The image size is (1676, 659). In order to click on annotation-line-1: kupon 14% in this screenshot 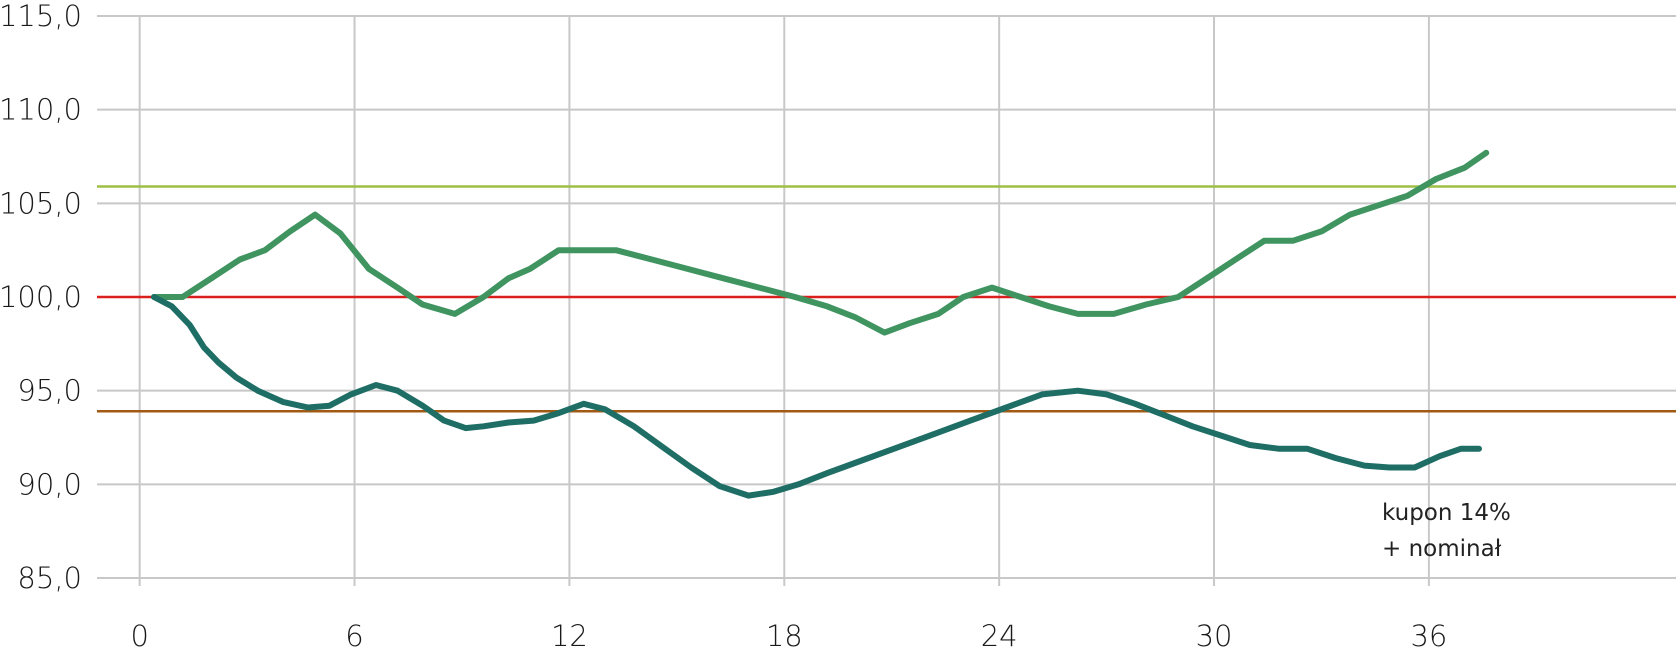, I will do `click(1446, 513)`.